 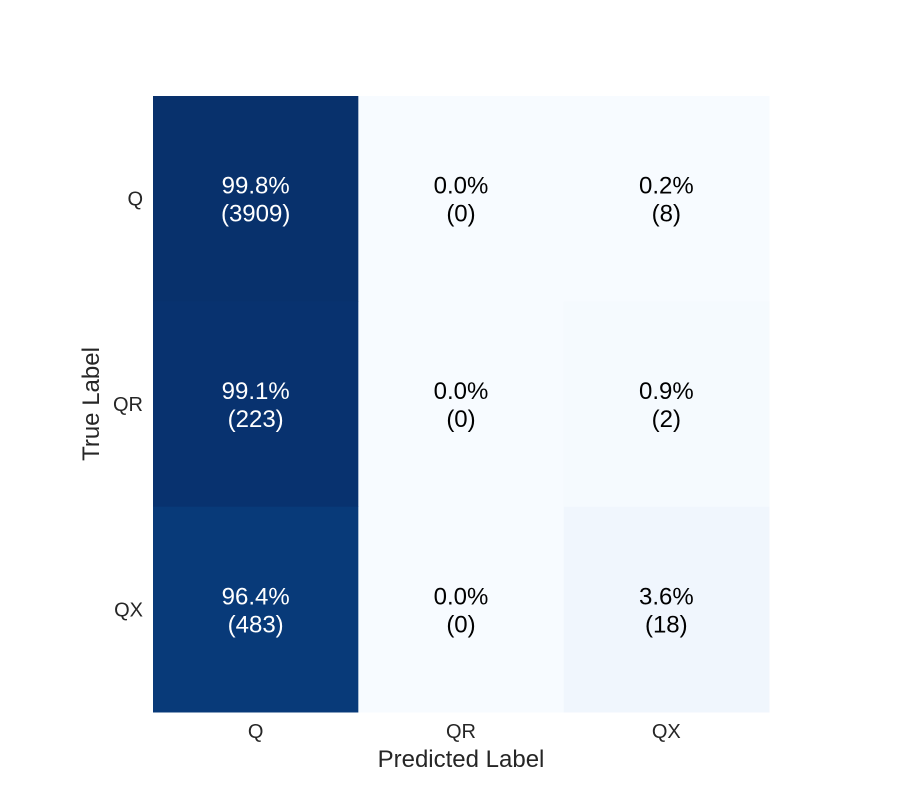 I want to click on cell-count-label: (8), so click(x=666, y=214).